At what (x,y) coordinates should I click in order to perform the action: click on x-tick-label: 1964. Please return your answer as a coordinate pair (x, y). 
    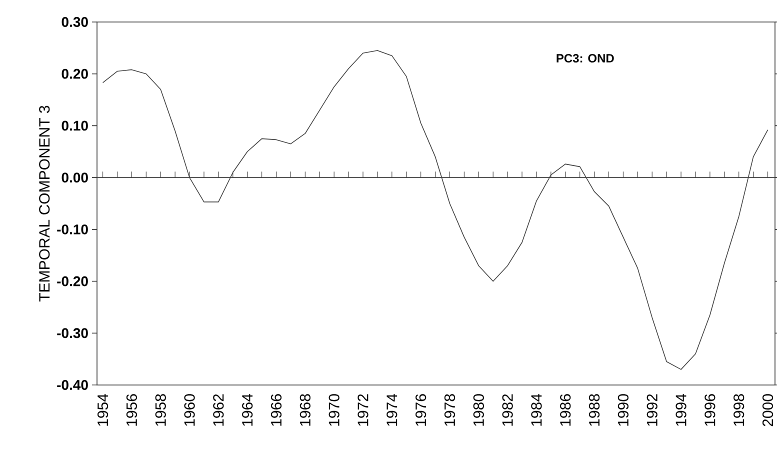
    Looking at the image, I should click on (247, 410).